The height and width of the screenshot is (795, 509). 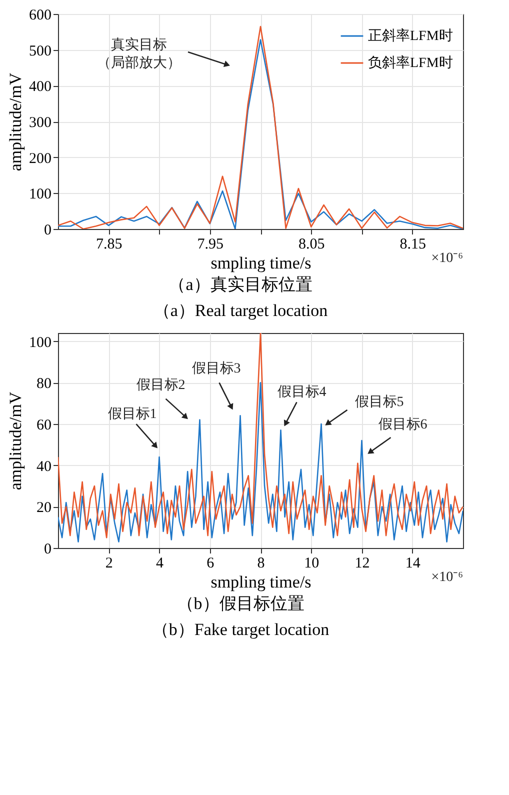 I want to click on x-tick-label: 7.85, so click(x=109, y=244).